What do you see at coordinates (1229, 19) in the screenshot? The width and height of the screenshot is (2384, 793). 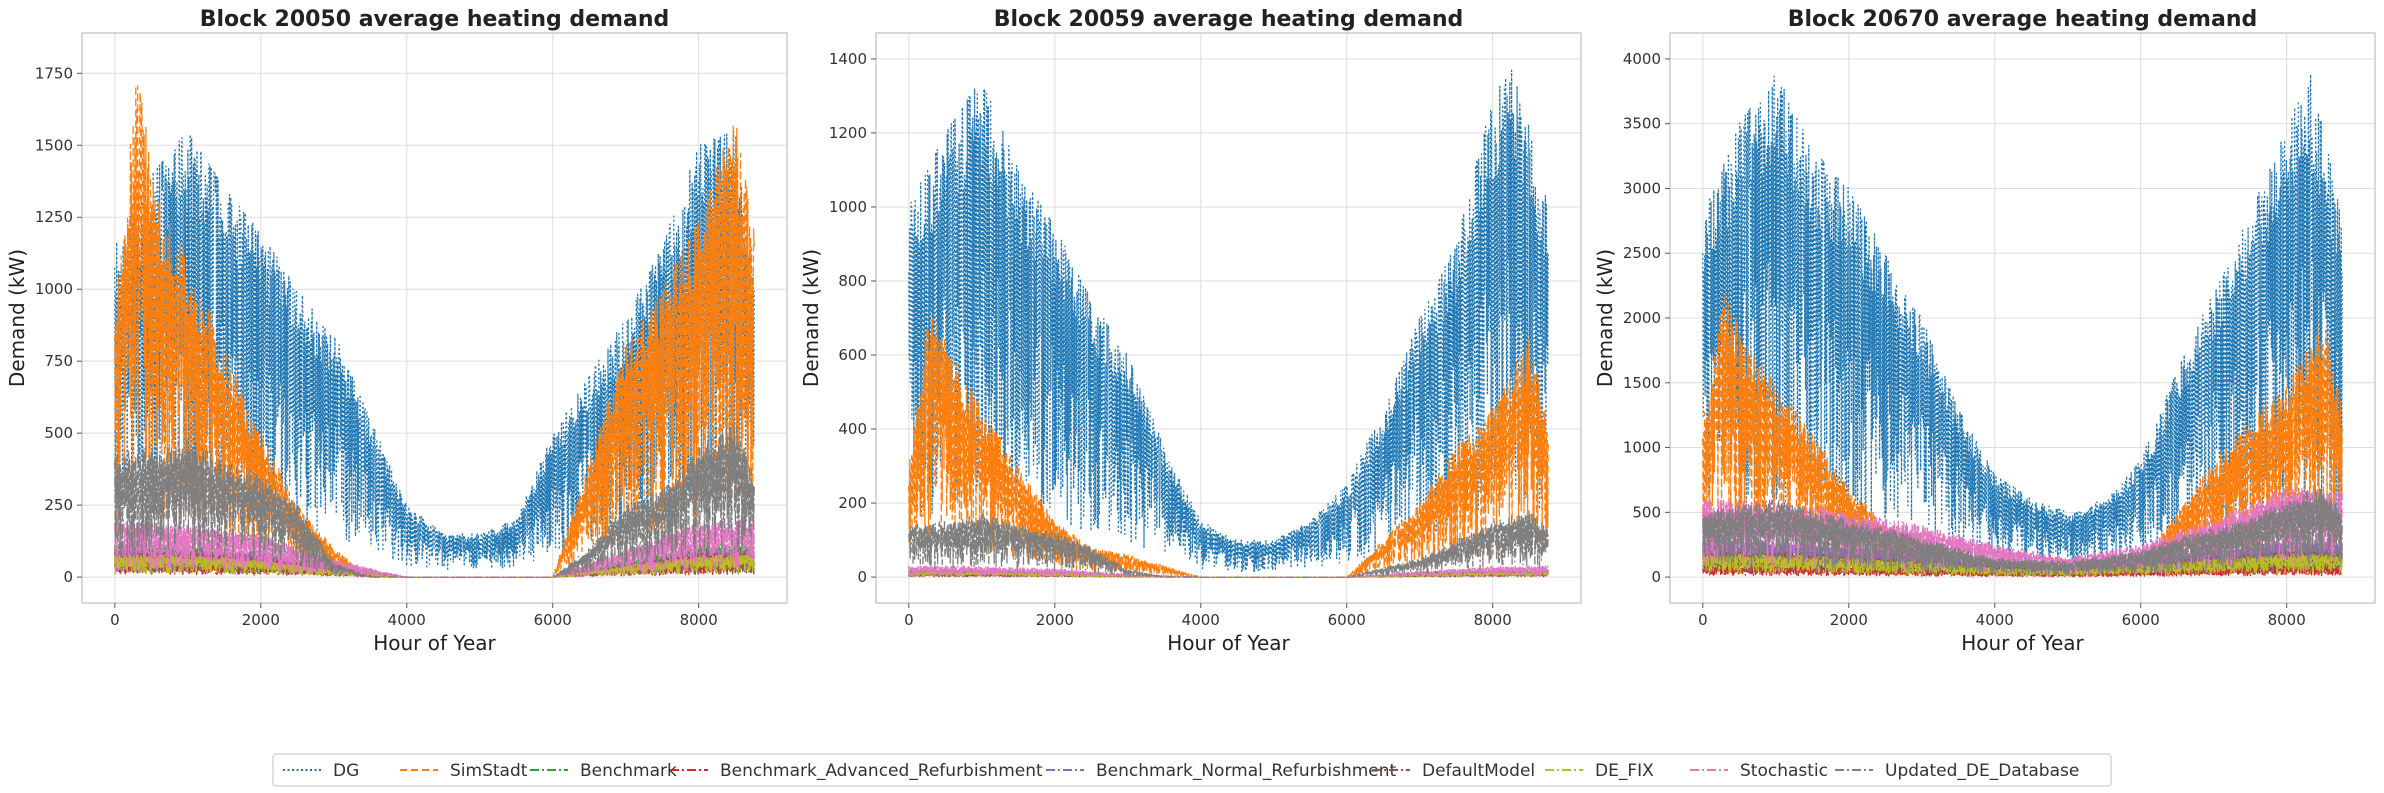 I see `chart-title: Block 20059 average heating demand` at bounding box center [1229, 19].